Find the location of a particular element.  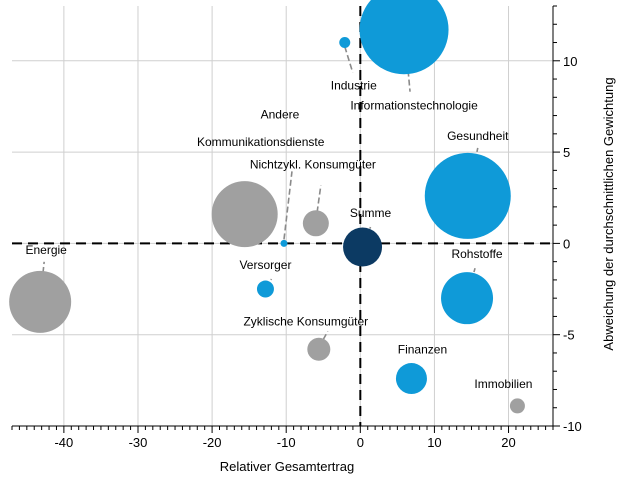

bubble-nichtzykl-konsumgüter is located at coordinates (315, 223).